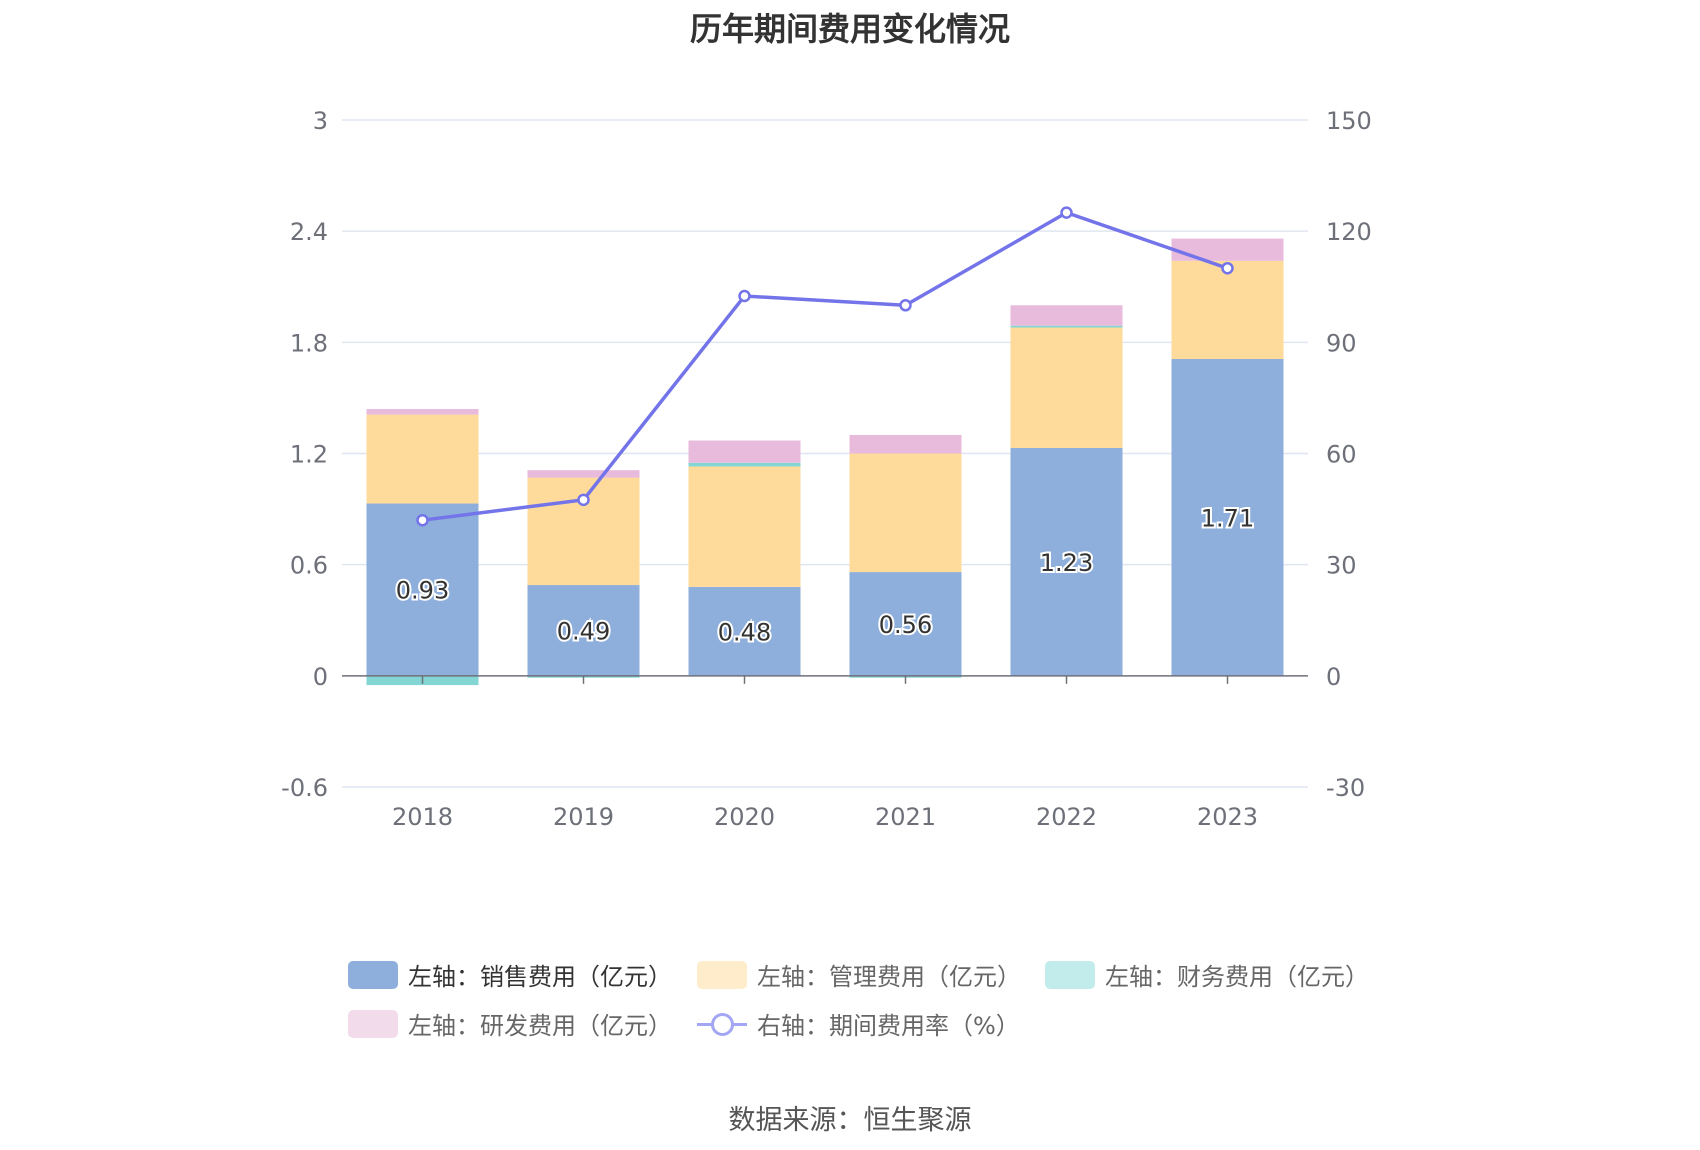 This screenshot has height=1150, width=1700. I want to click on line-expense-rate, so click(825, 366).